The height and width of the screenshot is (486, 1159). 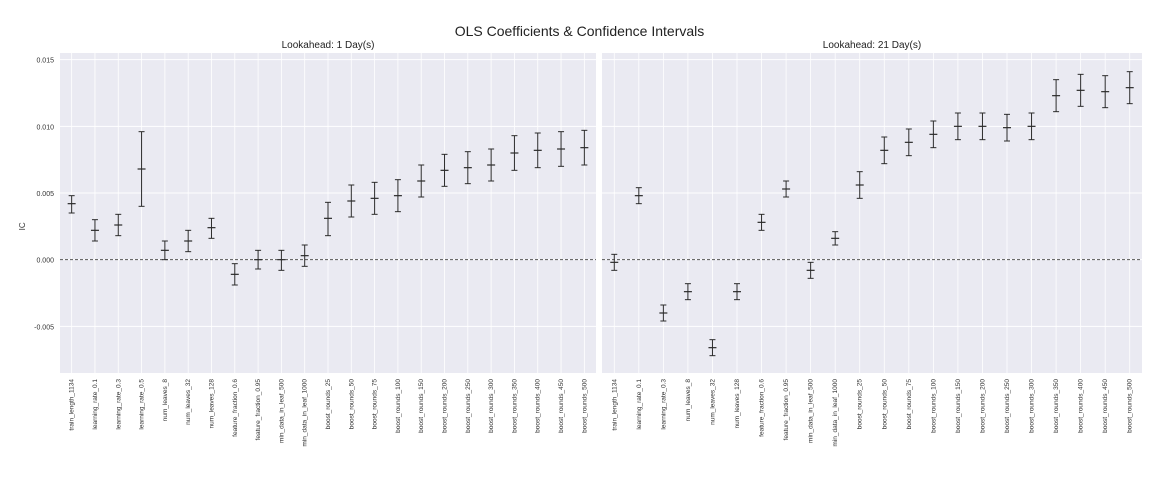 What do you see at coordinates (44, 327) in the screenshot?
I see `y-tick-label: -0.005` at bounding box center [44, 327].